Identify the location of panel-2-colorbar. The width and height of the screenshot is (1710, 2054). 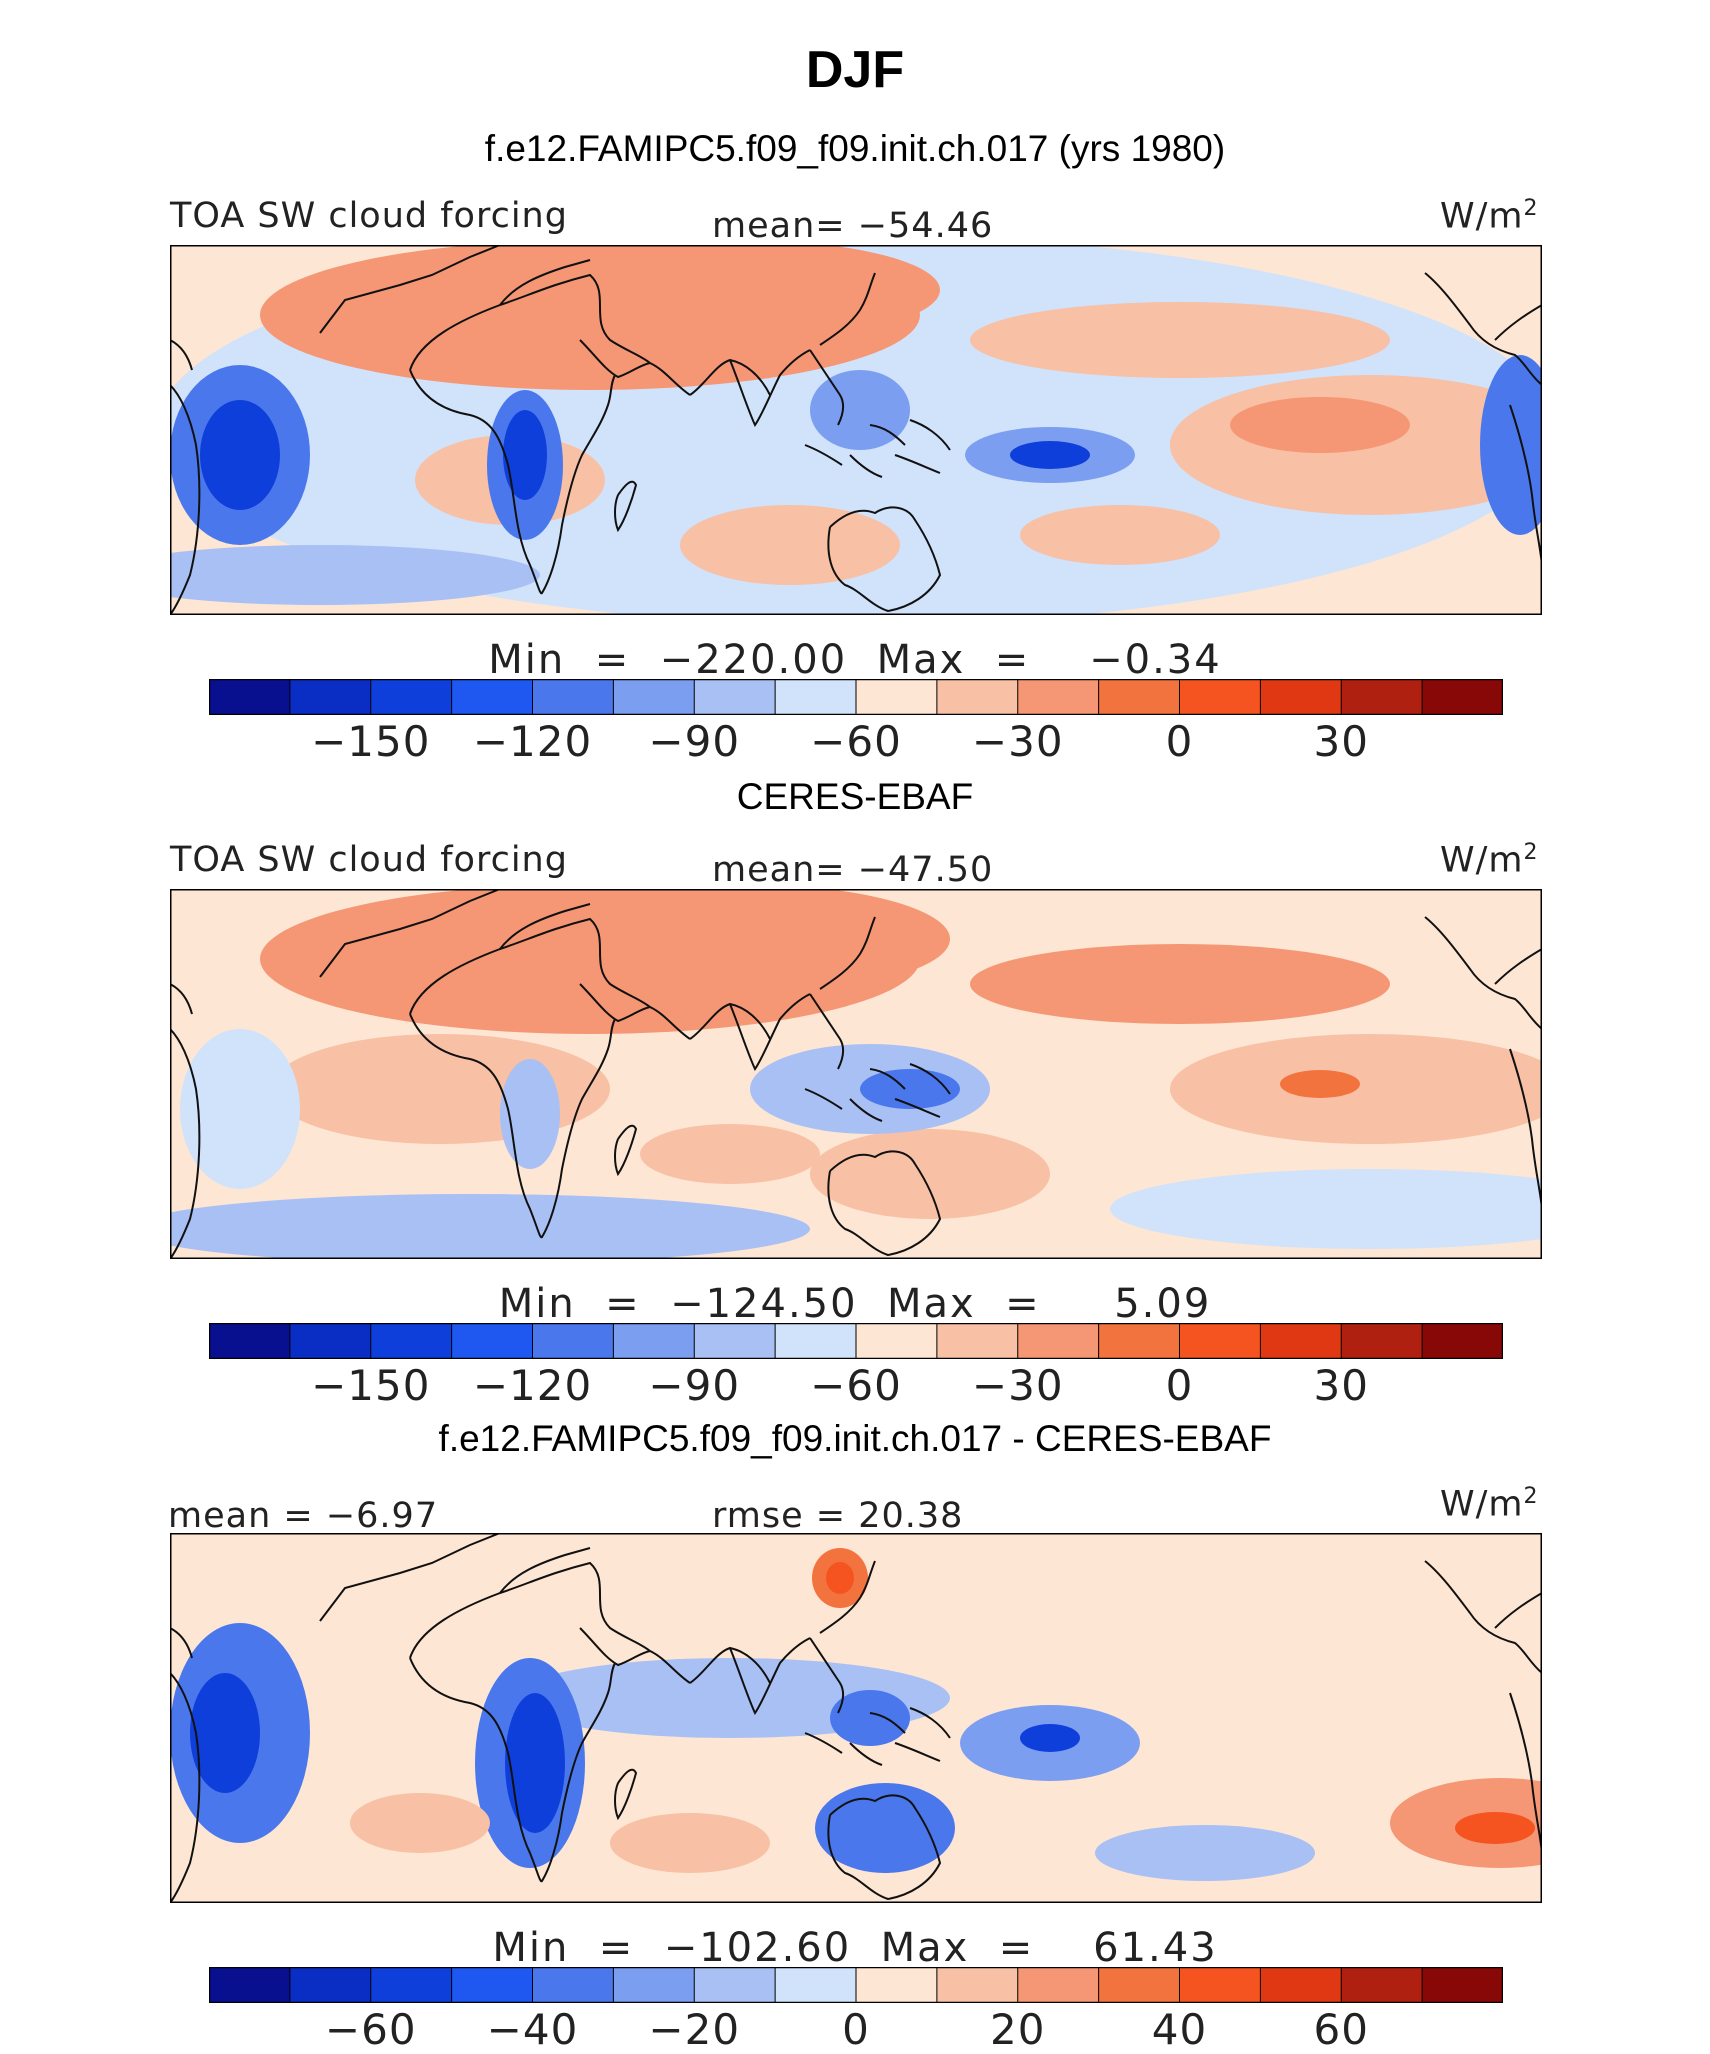
(856, 1341).